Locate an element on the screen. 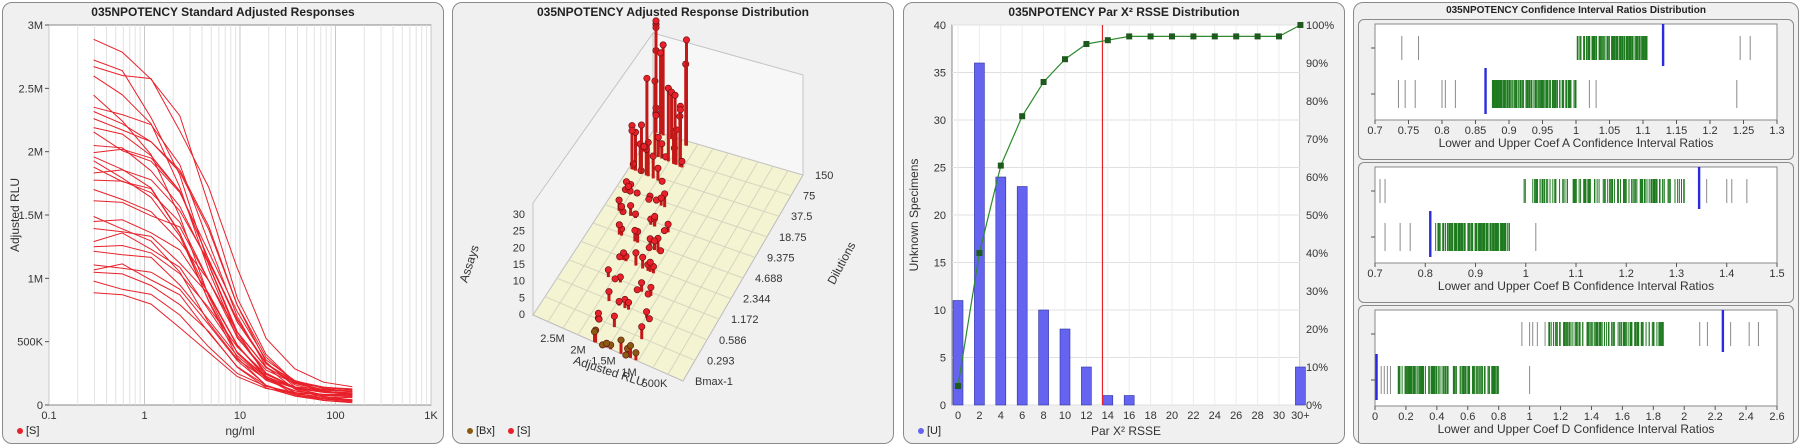 This screenshot has height=448, width=1800. x-tick-label: 16 is located at coordinates (1129, 416).